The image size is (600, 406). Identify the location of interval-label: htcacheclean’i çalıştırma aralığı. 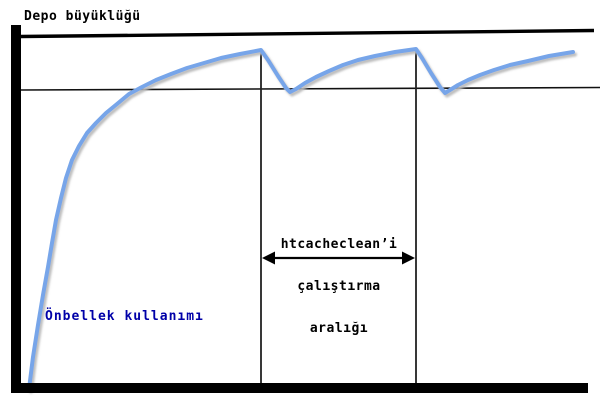
(339, 287).